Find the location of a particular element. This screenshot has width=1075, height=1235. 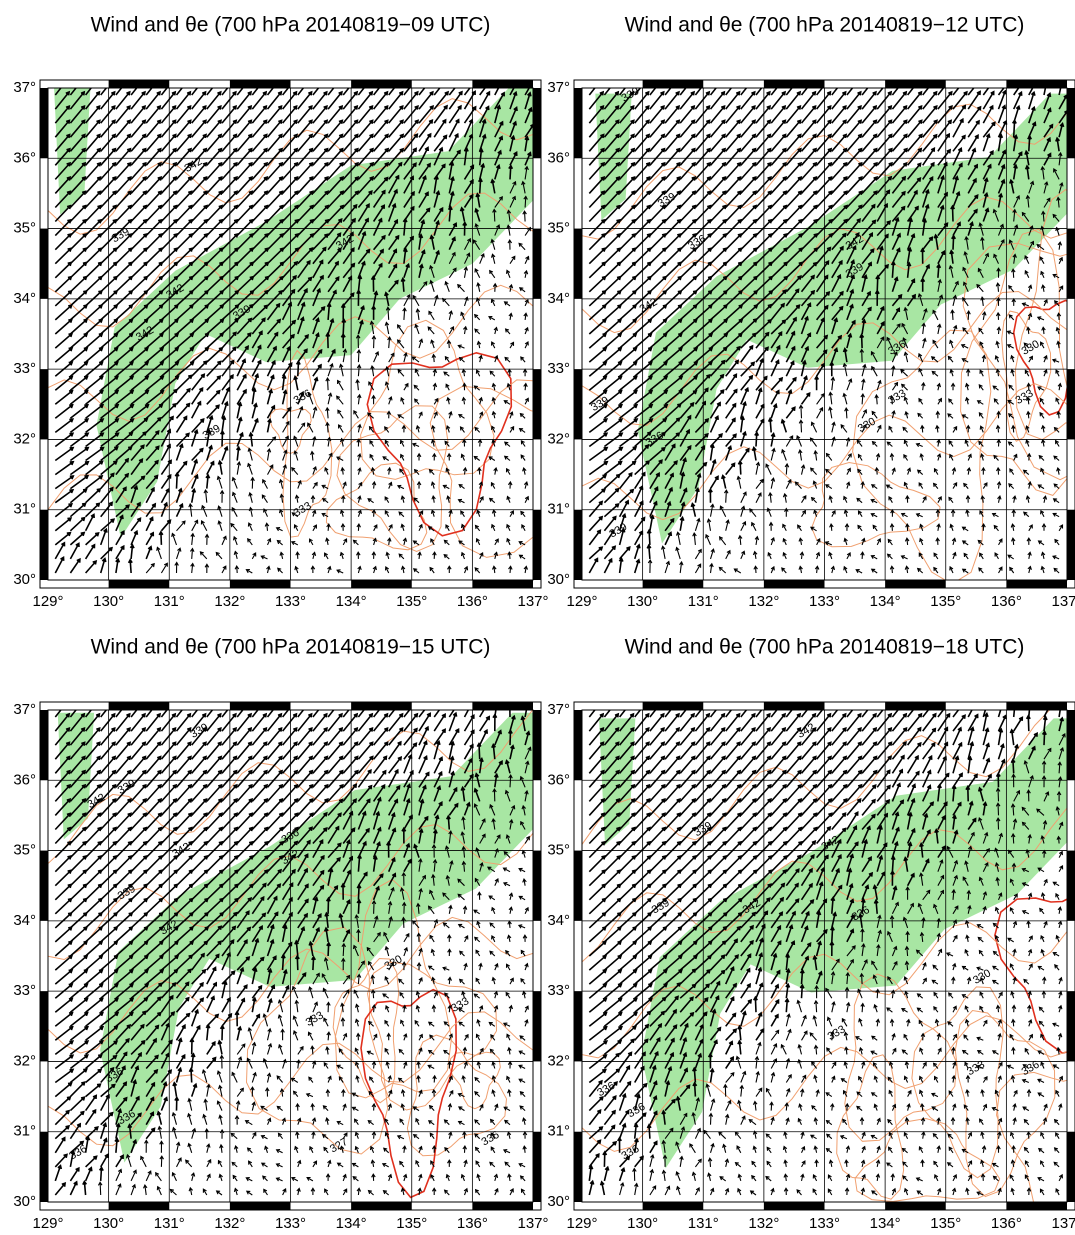

x-tick-label: 135° is located at coordinates (945, 1223).